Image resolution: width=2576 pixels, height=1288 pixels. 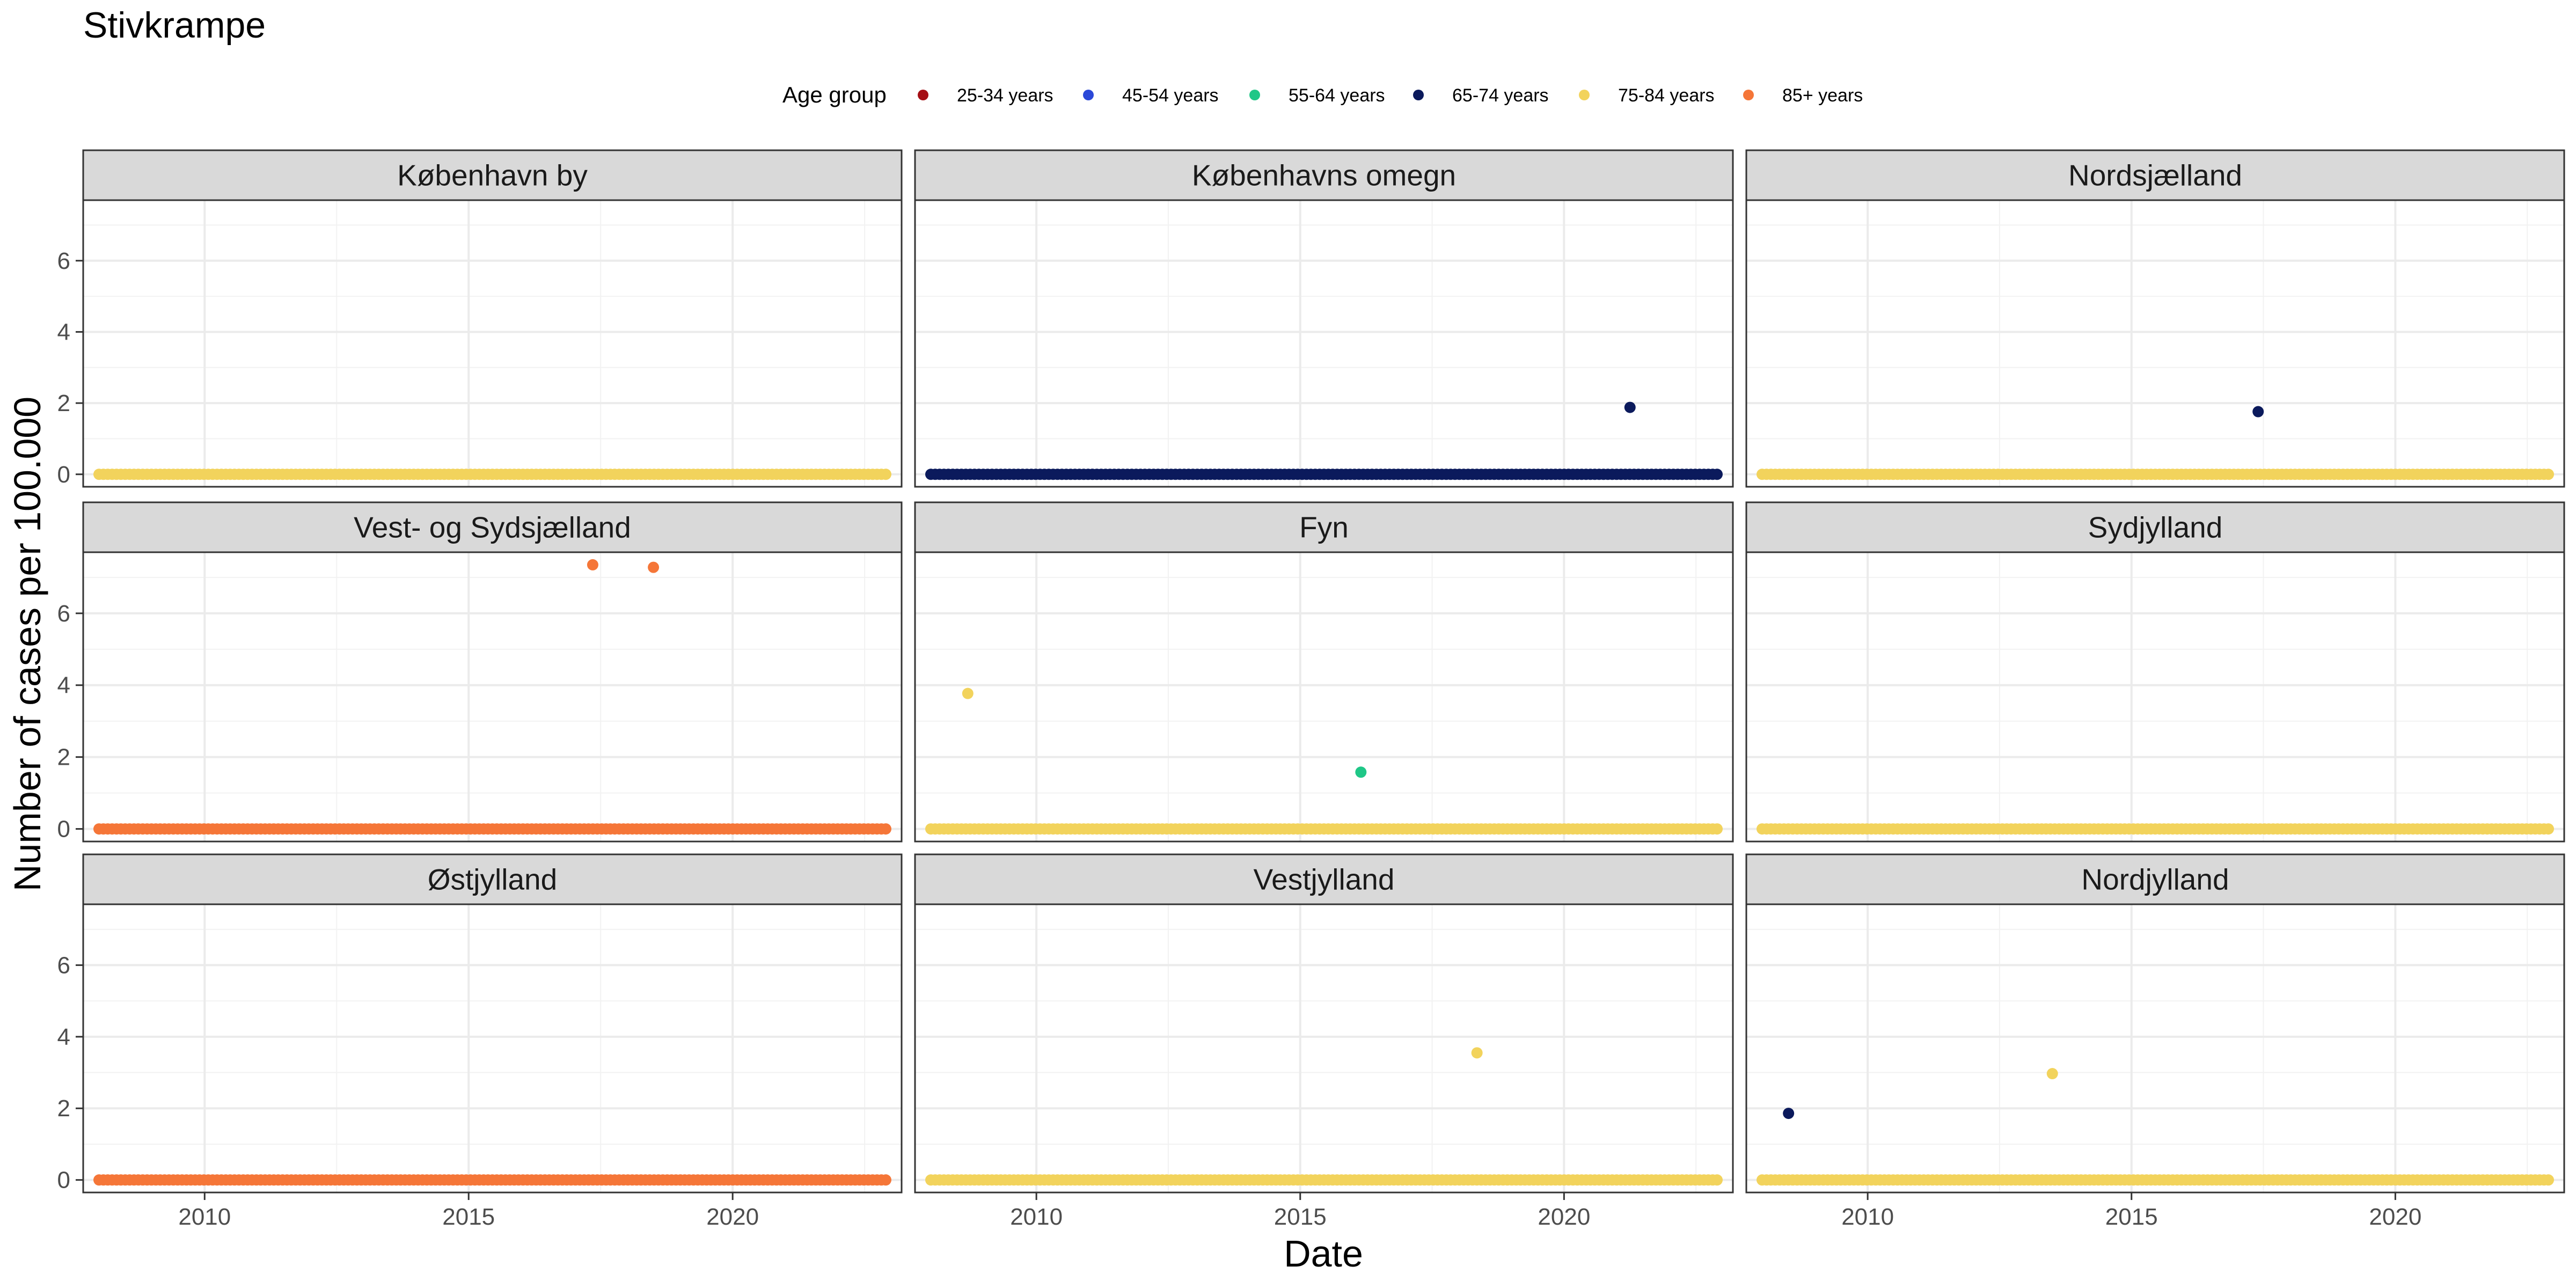 What do you see at coordinates (1666, 95) in the screenshot?
I see `legend-label: 75-84 years` at bounding box center [1666, 95].